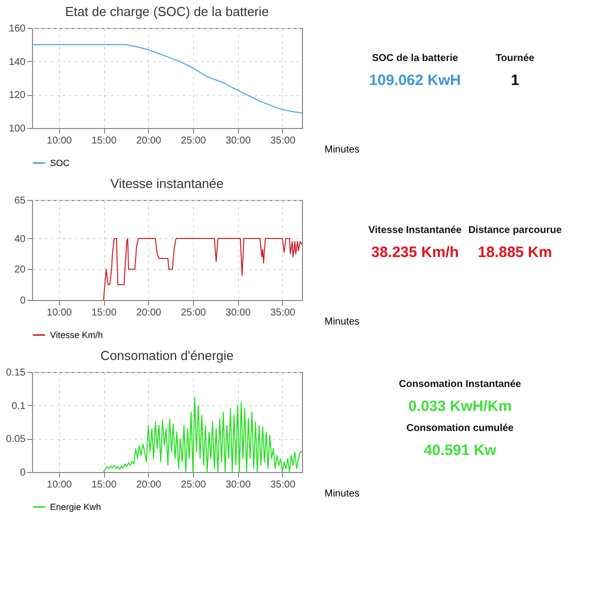 This screenshot has height=591, width=595. Describe the element at coordinates (20, 201) in the screenshot. I see `y-tick-label: 65` at that location.